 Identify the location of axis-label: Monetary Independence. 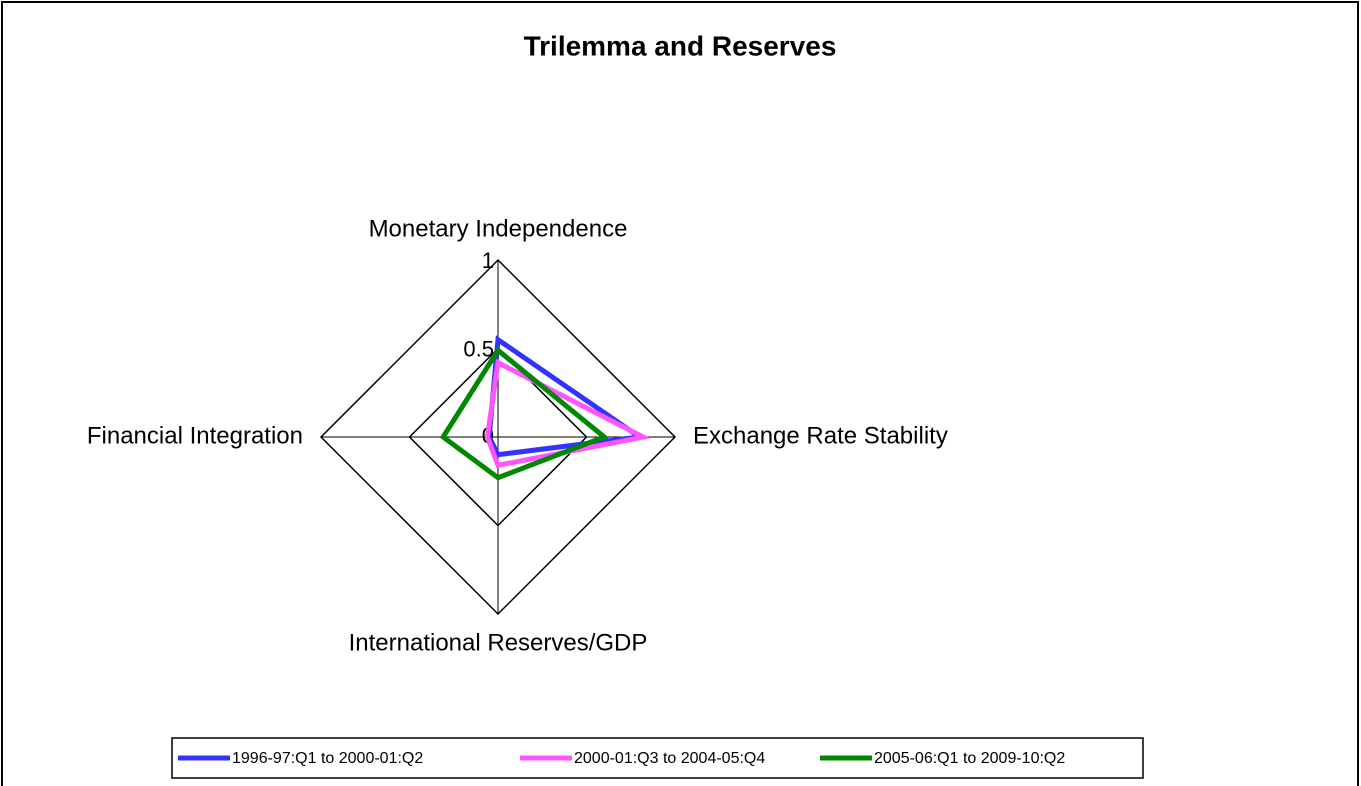
(498, 228).